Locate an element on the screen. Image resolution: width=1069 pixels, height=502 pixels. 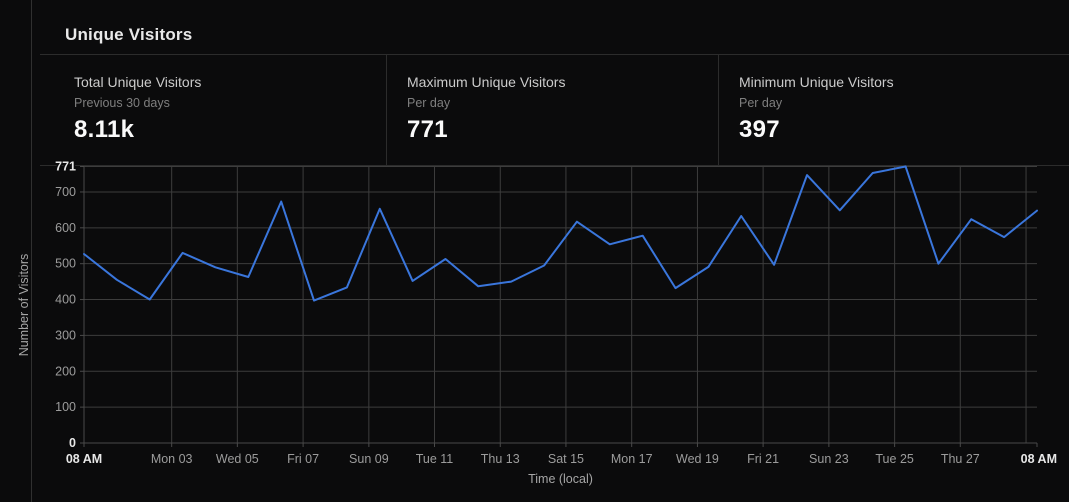
x-tick-label: Sat 15 is located at coordinates (566, 459).